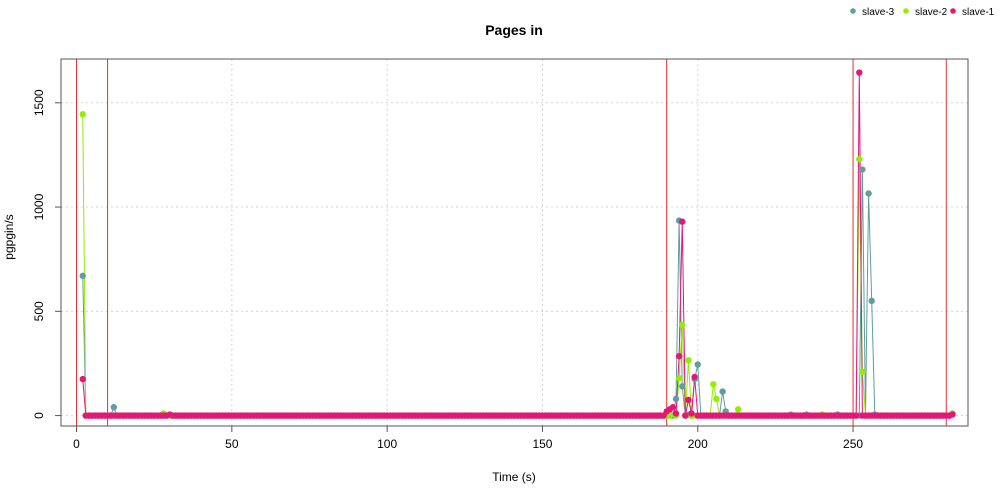  Describe the element at coordinates (514, 30) in the screenshot. I see `chart-title: Pages in` at that location.